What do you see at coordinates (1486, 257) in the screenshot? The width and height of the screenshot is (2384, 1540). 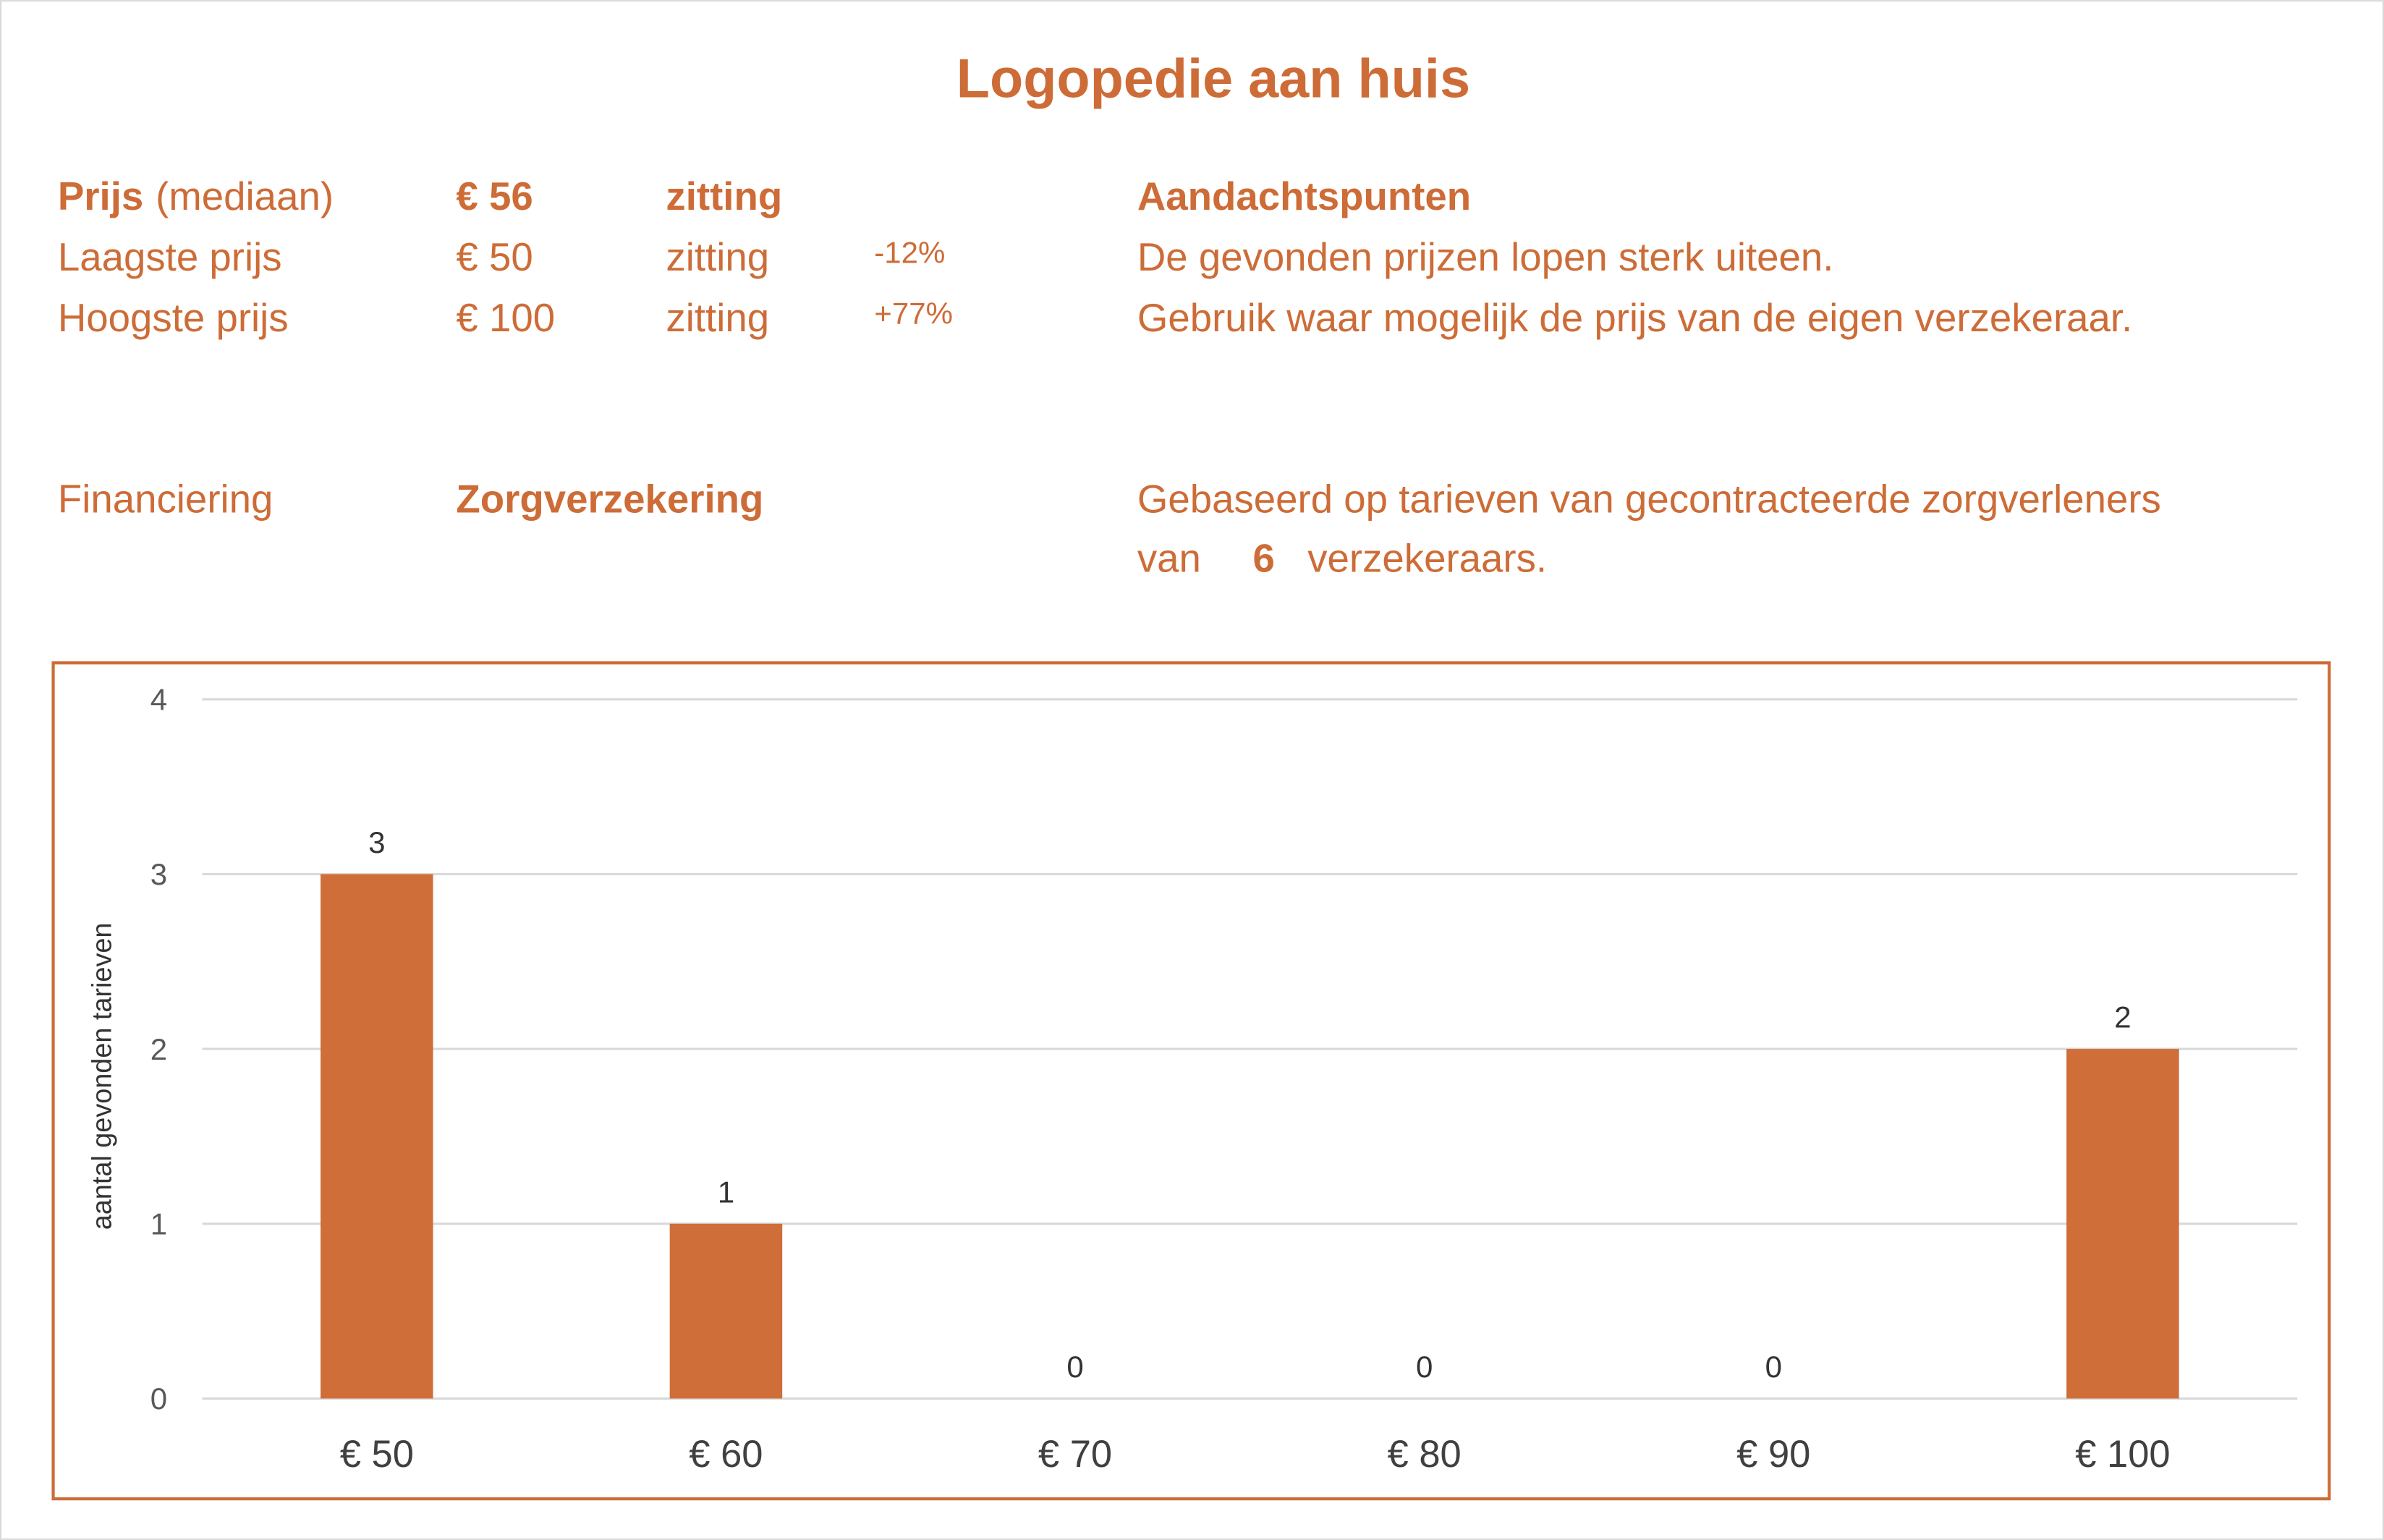 I see `note: De gevonden prijzen lopen sterk uiteen.` at bounding box center [1486, 257].